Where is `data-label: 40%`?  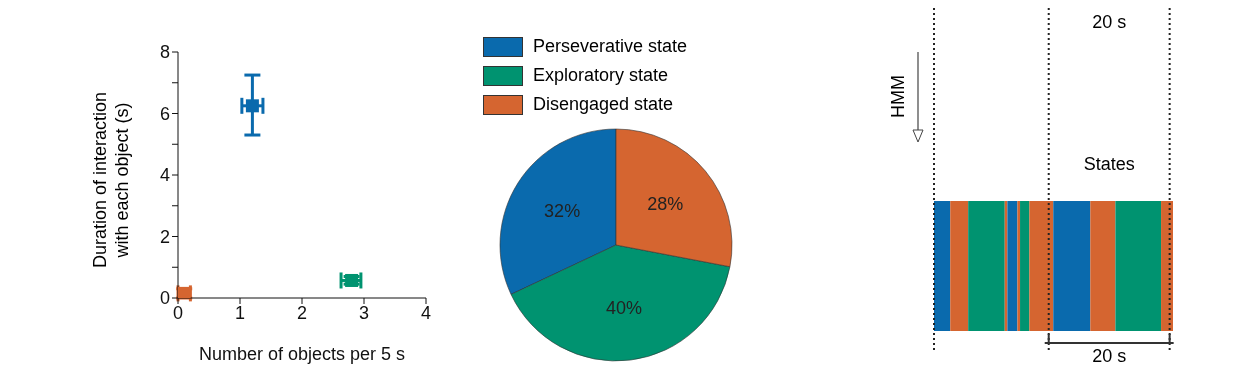 data-label: 40% is located at coordinates (624, 308).